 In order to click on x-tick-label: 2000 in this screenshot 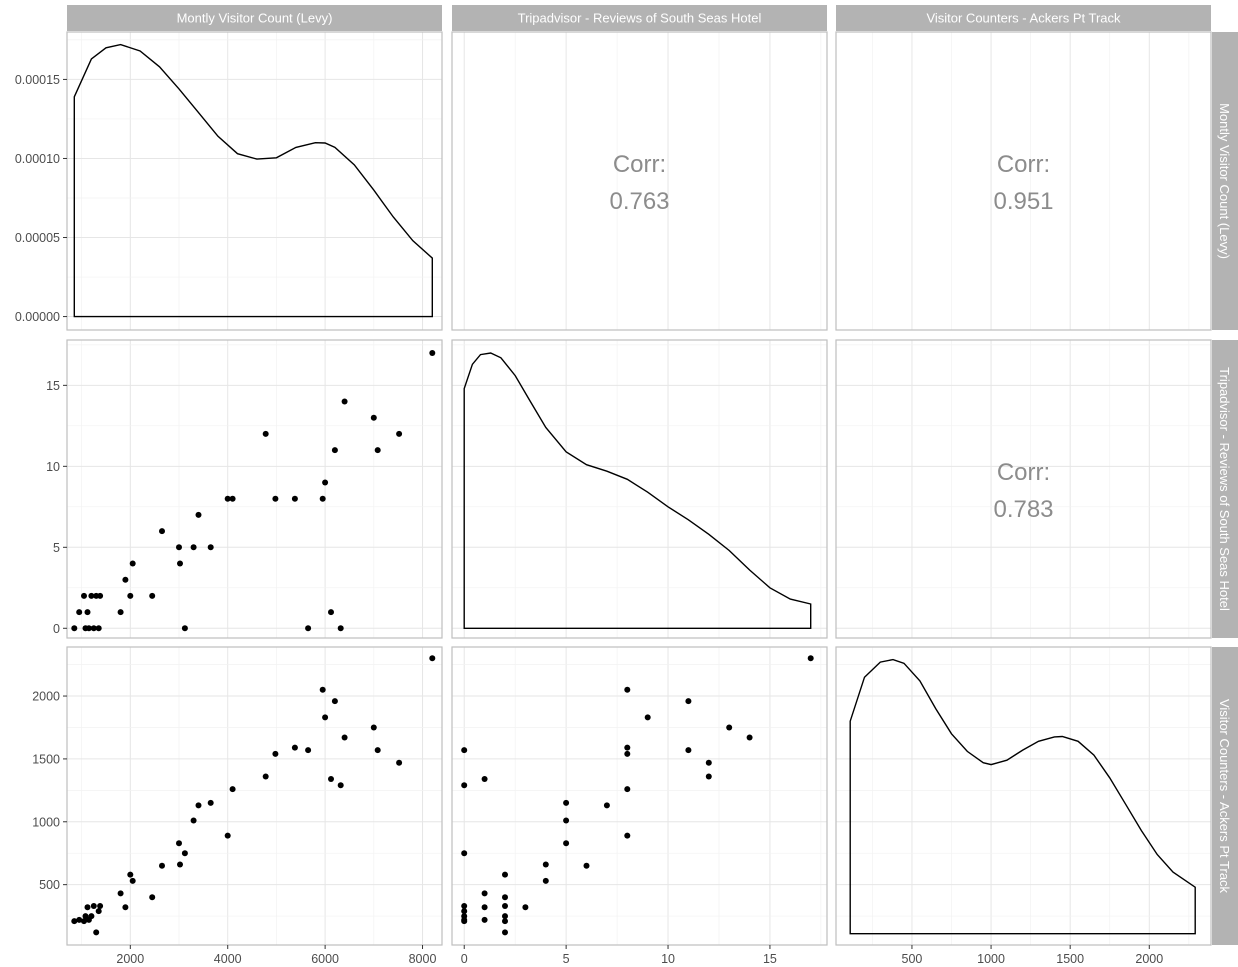, I will do `click(130, 959)`.